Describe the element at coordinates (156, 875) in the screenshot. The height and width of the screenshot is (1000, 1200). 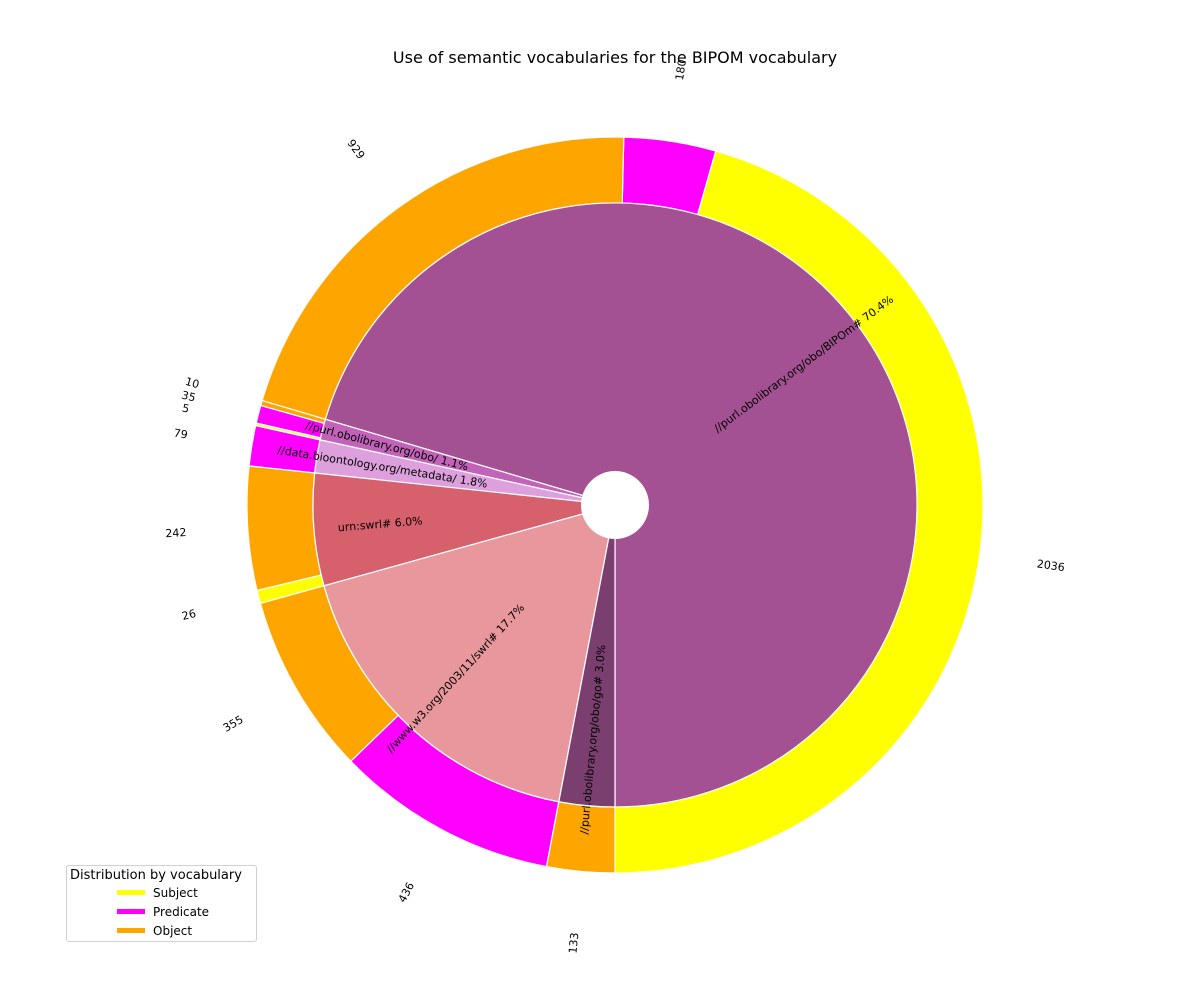
I see `legend-title: Distribution by vocabulary` at that location.